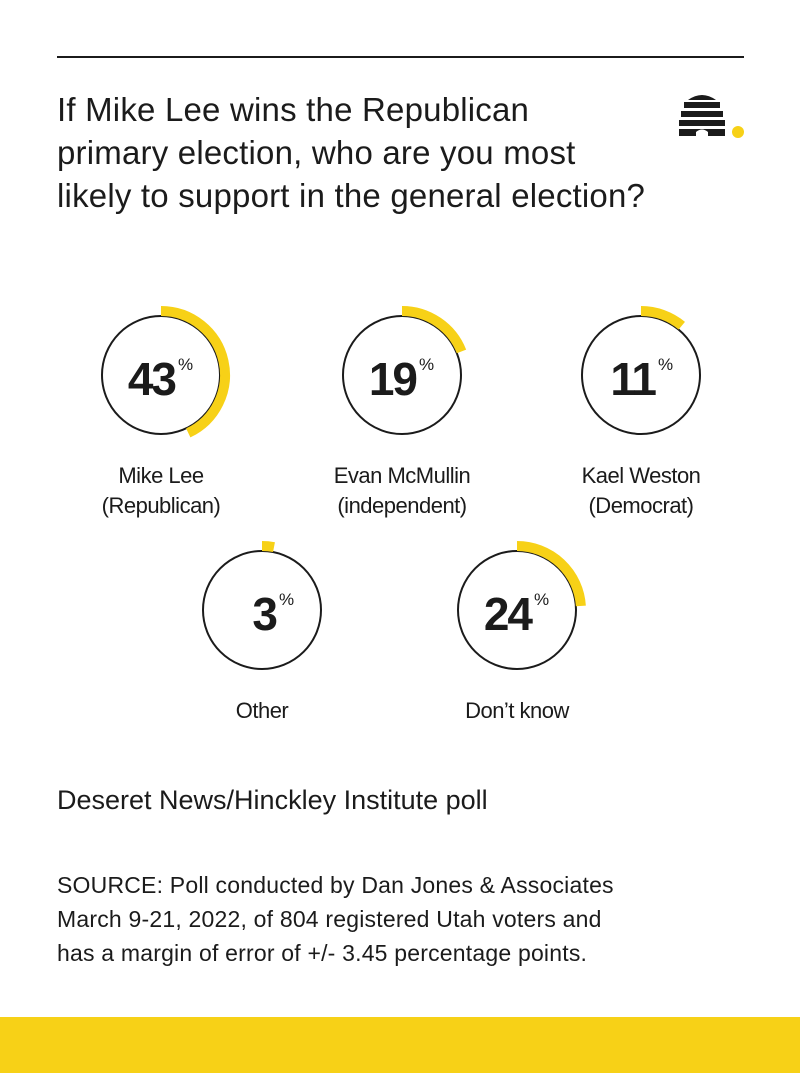  Describe the element at coordinates (633, 379) in the screenshot. I see `value-label: 11` at that location.